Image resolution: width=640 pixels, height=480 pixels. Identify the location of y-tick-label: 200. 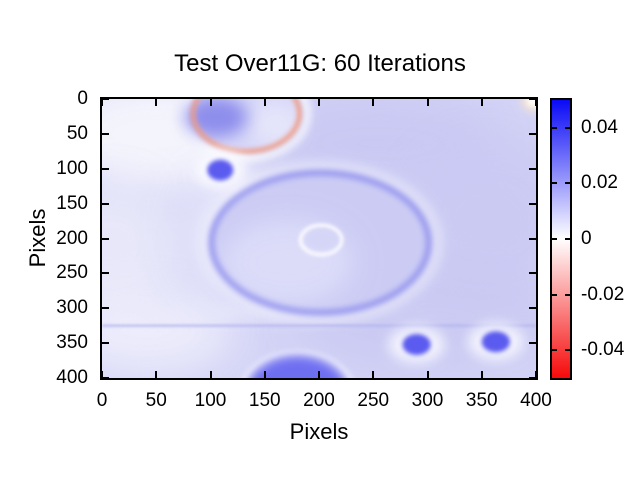
(72, 238).